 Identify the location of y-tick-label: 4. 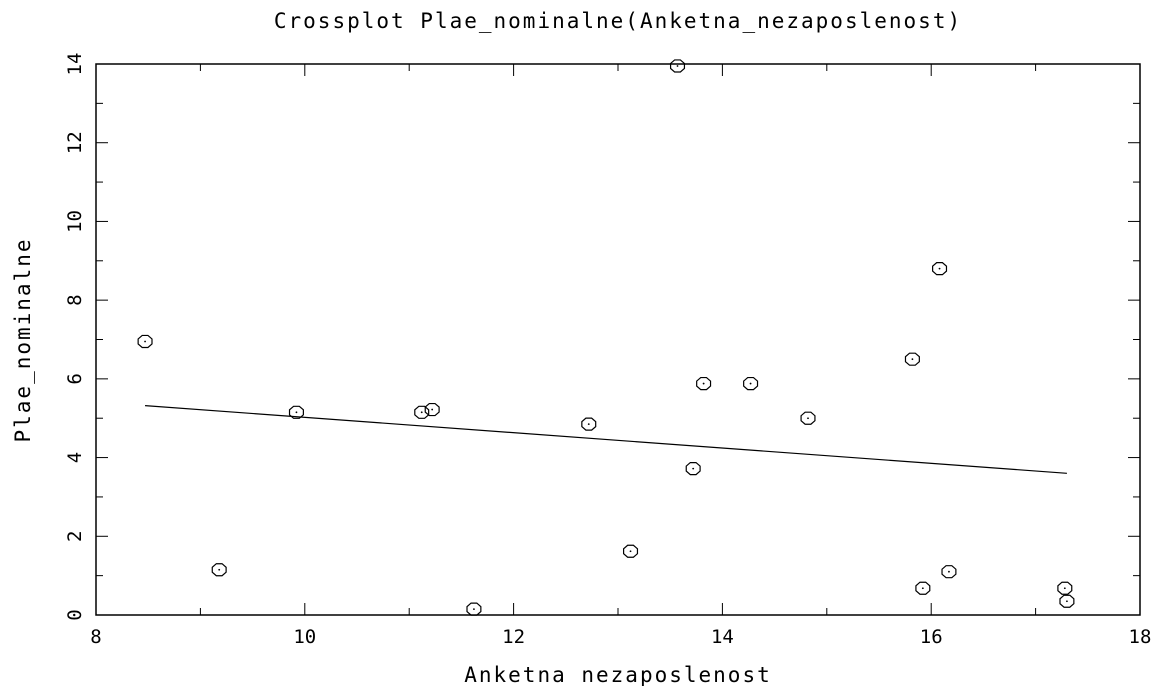
(75, 457).